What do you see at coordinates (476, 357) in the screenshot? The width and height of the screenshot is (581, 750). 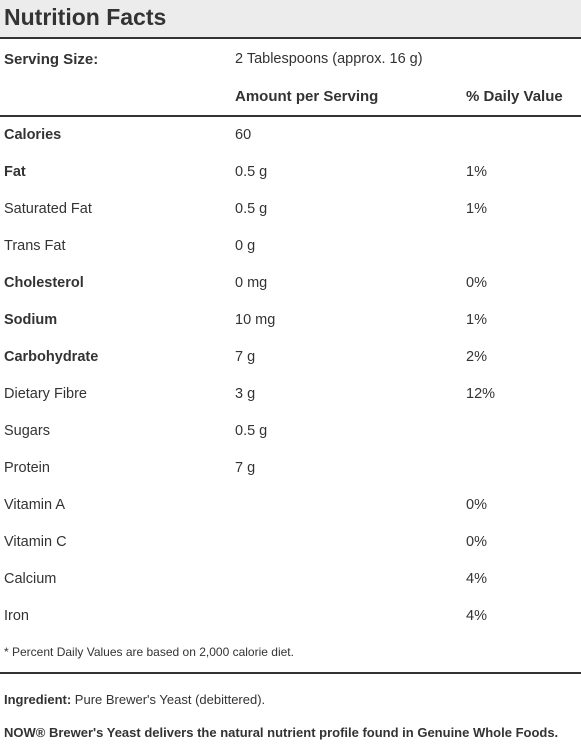 I see `nutrient-daily-value: 2%` at bounding box center [476, 357].